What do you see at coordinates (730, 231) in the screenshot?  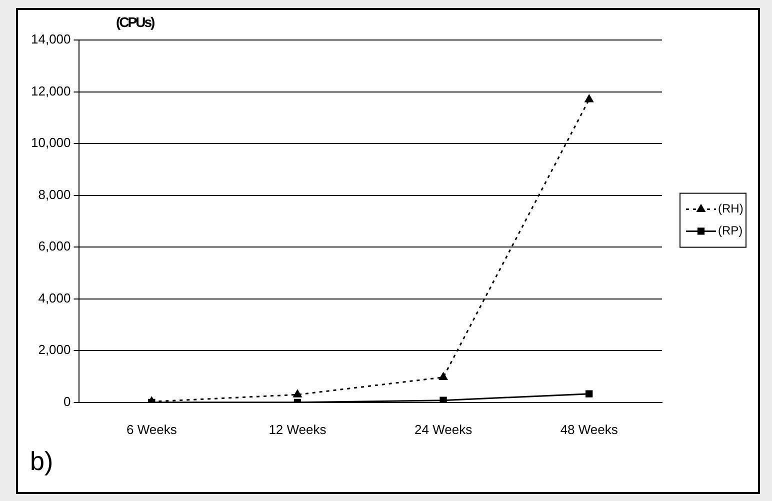 I see `legend-label: (RP)` at bounding box center [730, 231].